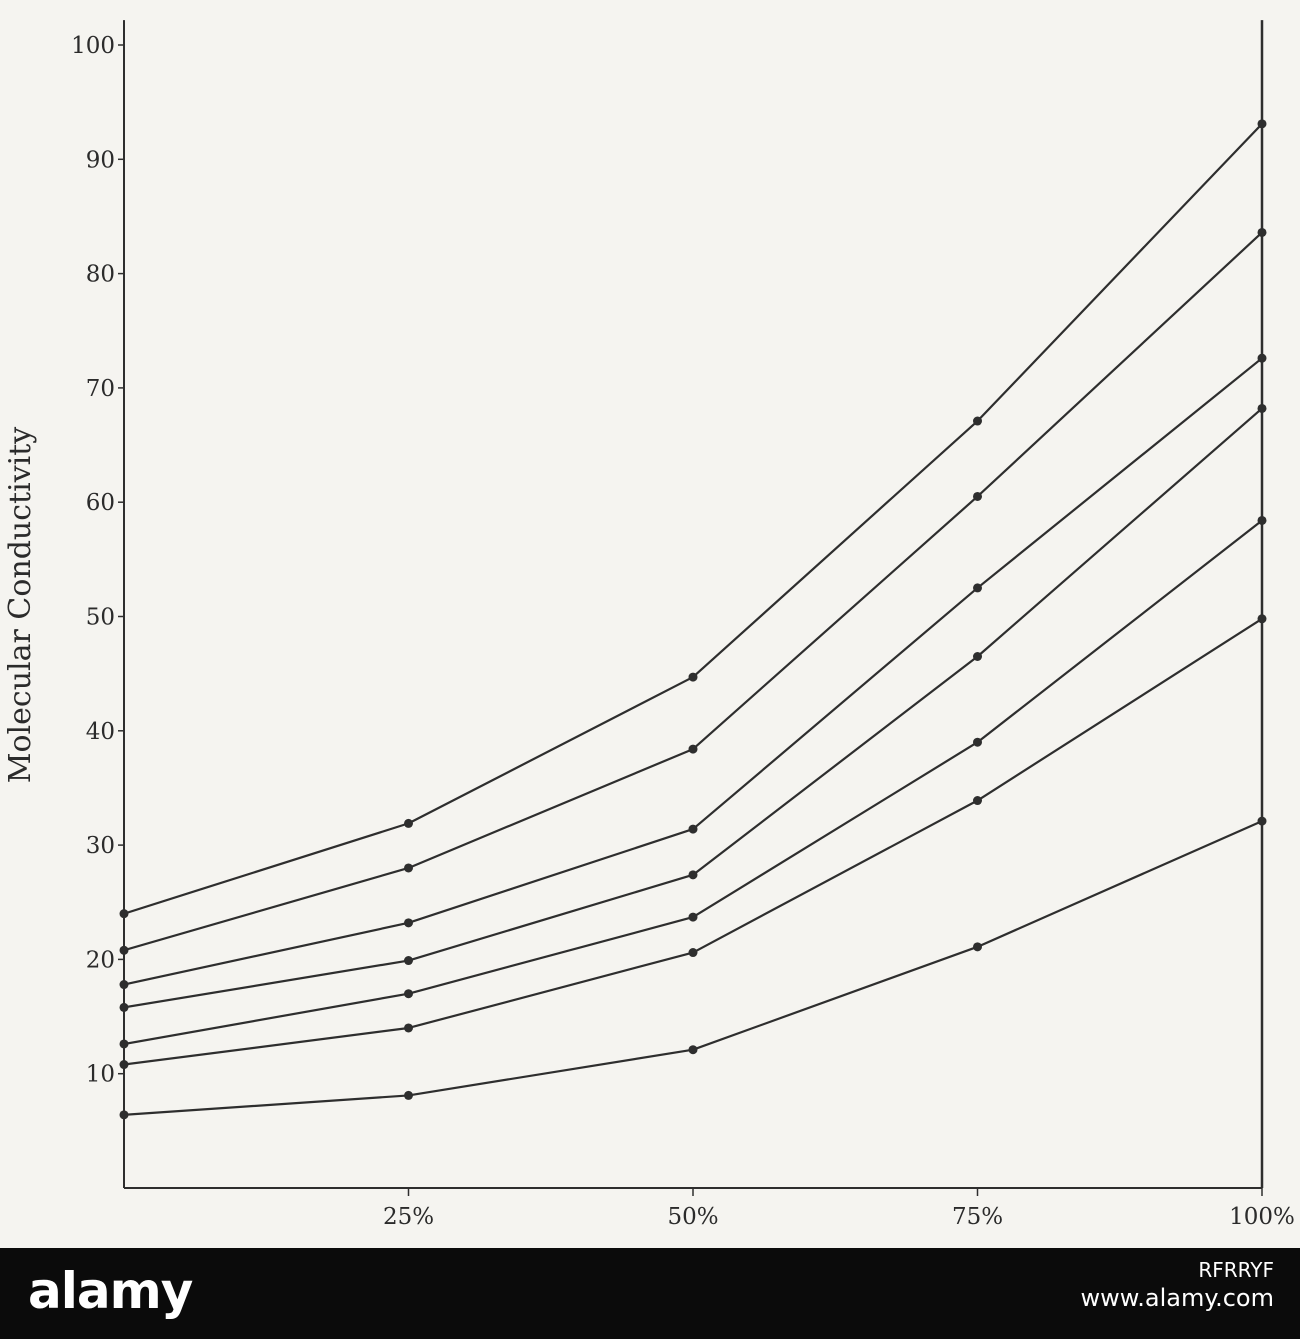 The image size is (1300, 1339). I want to click on image-code: RFRRYF, so click(1236, 1270).